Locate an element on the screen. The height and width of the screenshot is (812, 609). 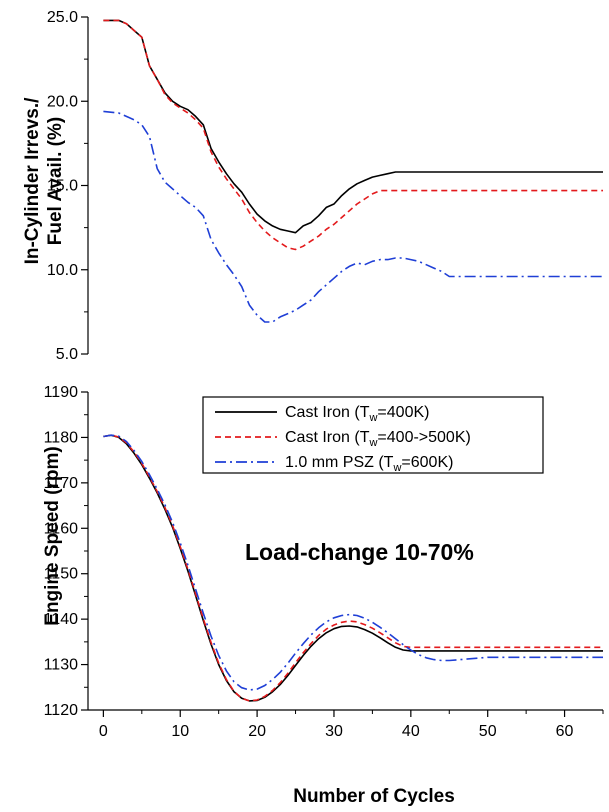
x-tick-label: 0 is located at coordinates (103, 731).